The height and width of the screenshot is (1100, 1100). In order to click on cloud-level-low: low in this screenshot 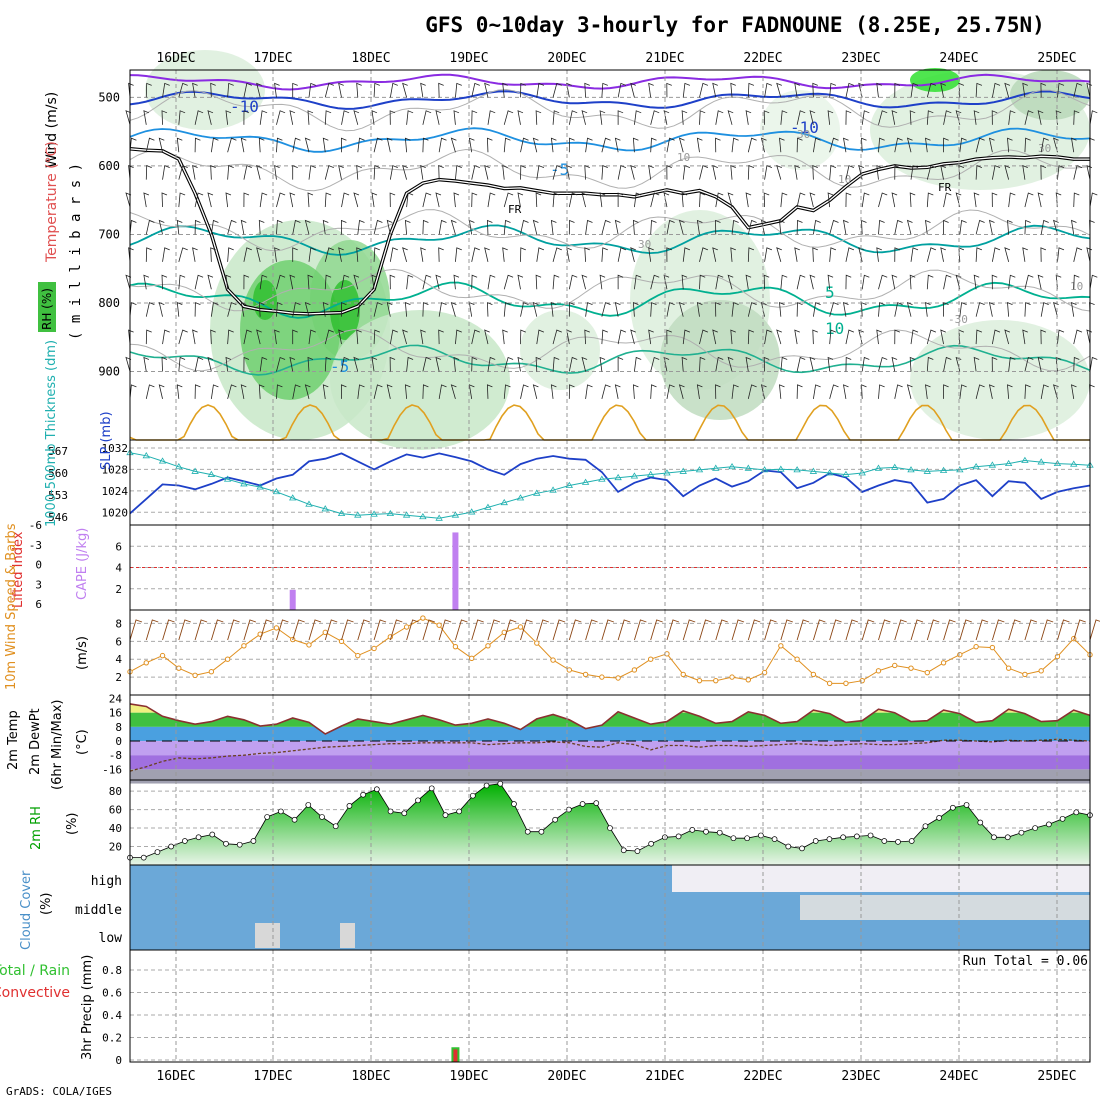, I will do `click(111, 938)`.